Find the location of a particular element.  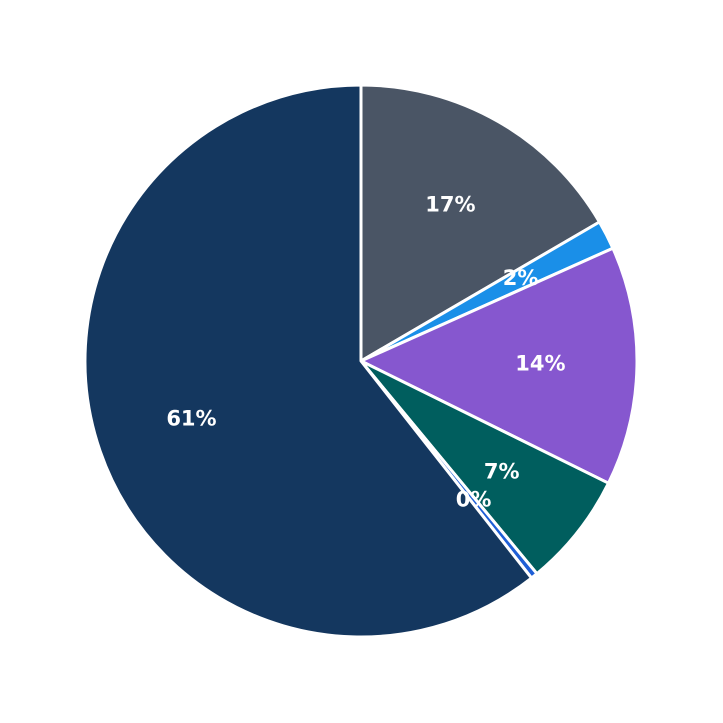

slice-label: 2% is located at coordinates (521, 278).